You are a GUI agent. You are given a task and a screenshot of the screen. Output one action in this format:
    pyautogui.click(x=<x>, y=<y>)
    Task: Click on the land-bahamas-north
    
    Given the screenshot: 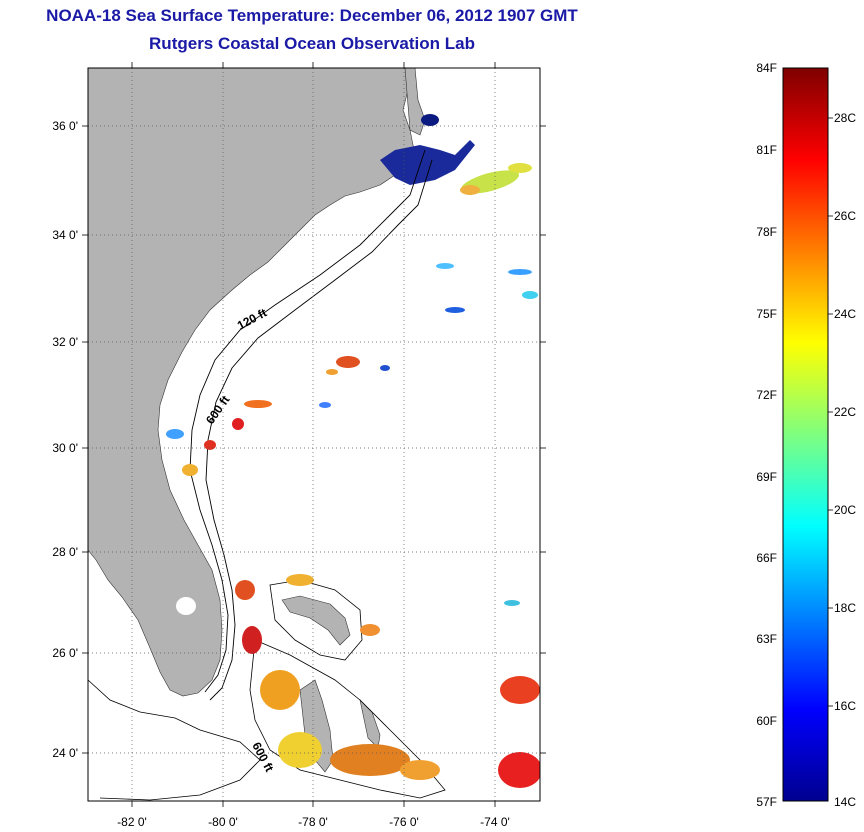 What is the action you would take?
    pyautogui.click(x=316, y=620)
    